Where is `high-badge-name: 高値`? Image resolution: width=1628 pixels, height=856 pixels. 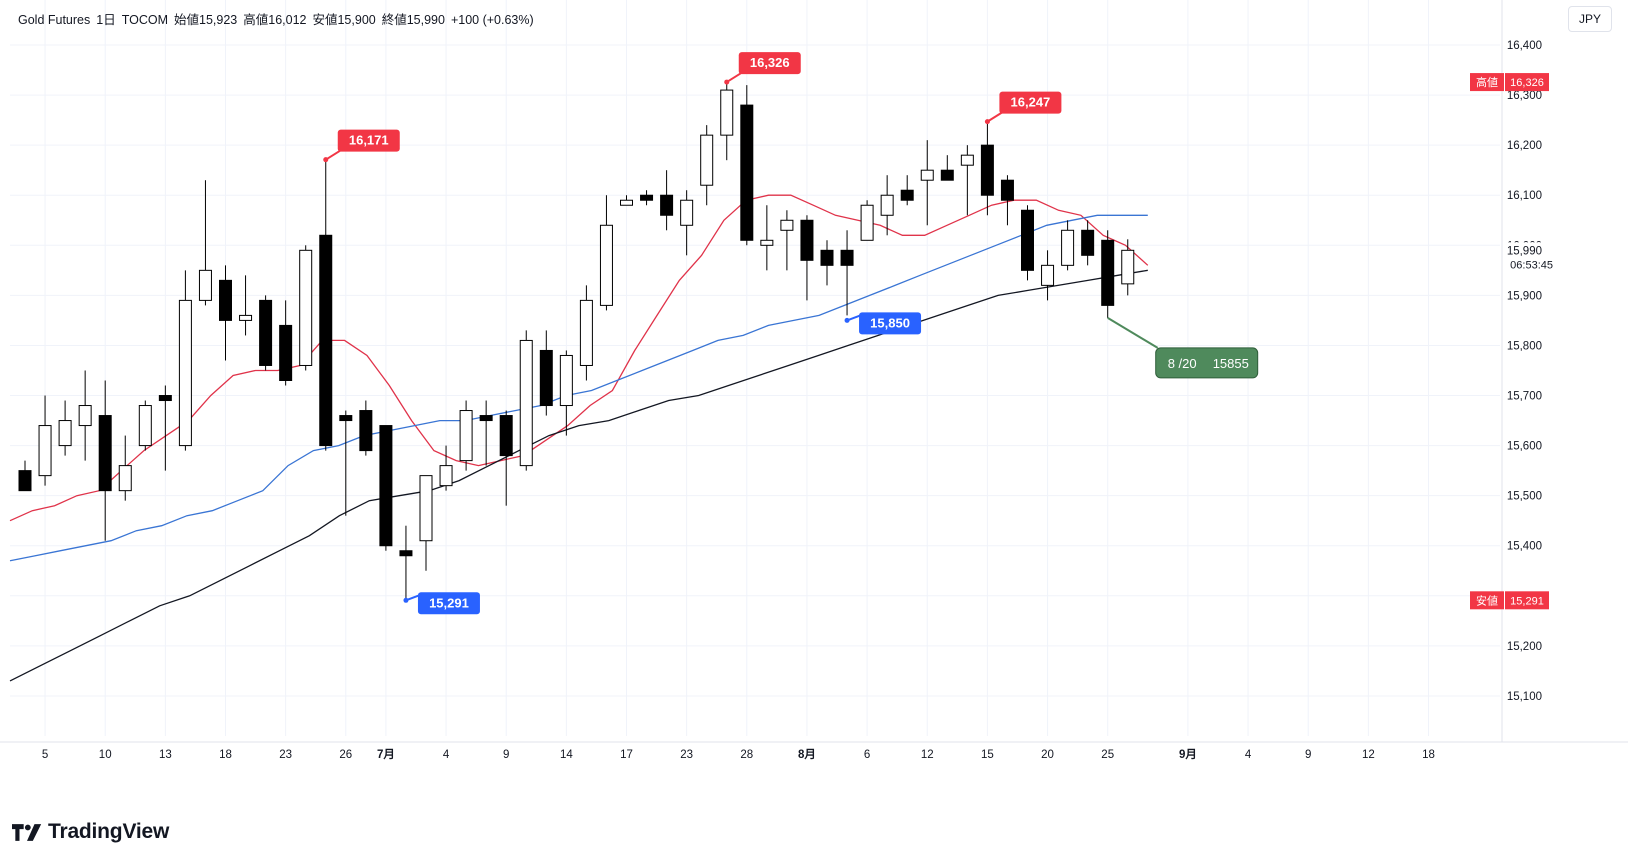 high-badge-name: 高値 is located at coordinates (1487, 82).